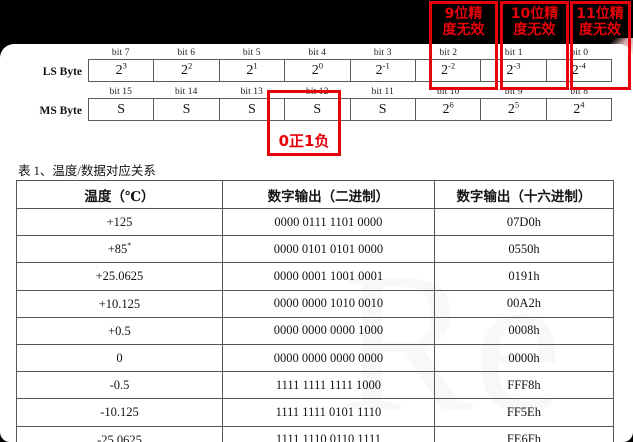  What do you see at coordinates (317, 53) in the screenshot?
I see `bit-header: bit 4` at bounding box center [317, 53].